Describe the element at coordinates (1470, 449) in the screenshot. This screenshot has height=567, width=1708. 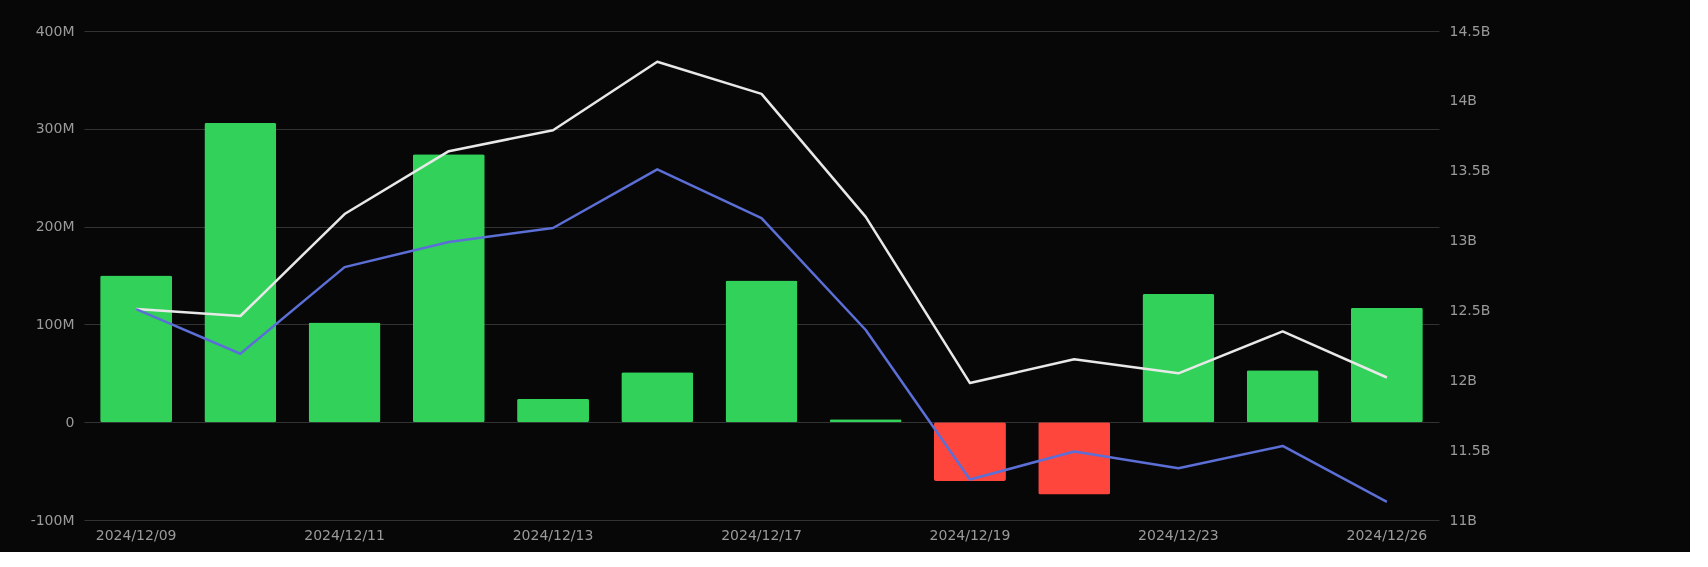
I see `y2-tick-label: 11.5B` at that location.